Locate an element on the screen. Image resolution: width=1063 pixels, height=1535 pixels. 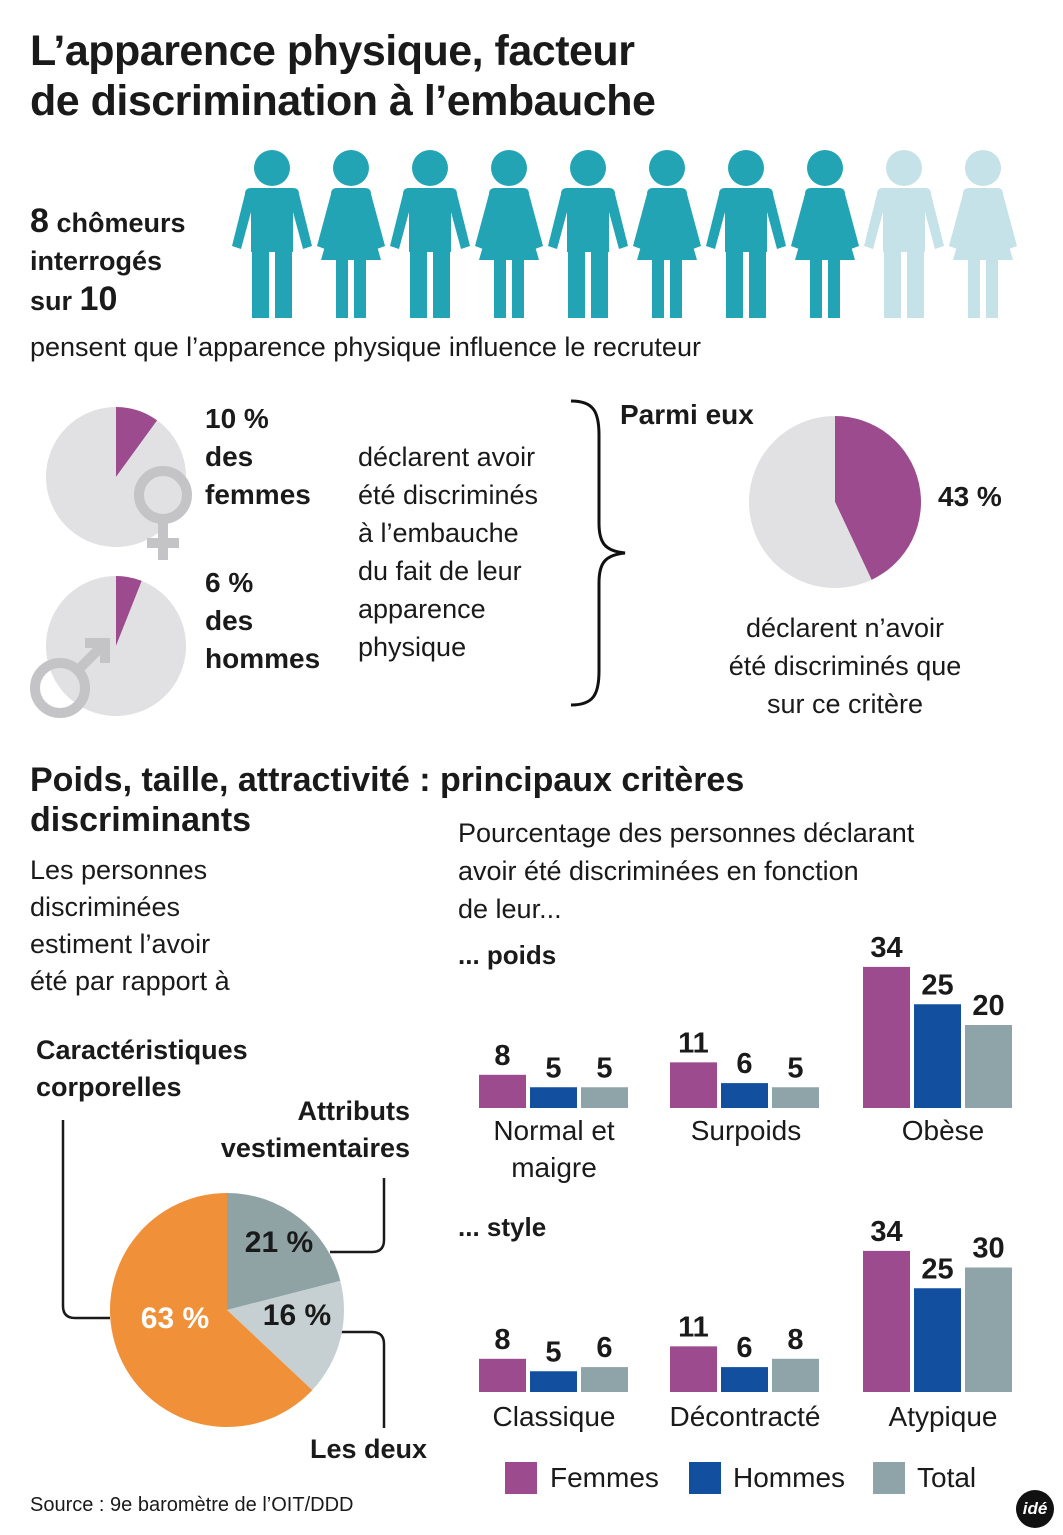
women-label-1: des is located at coordinates (229, 456).